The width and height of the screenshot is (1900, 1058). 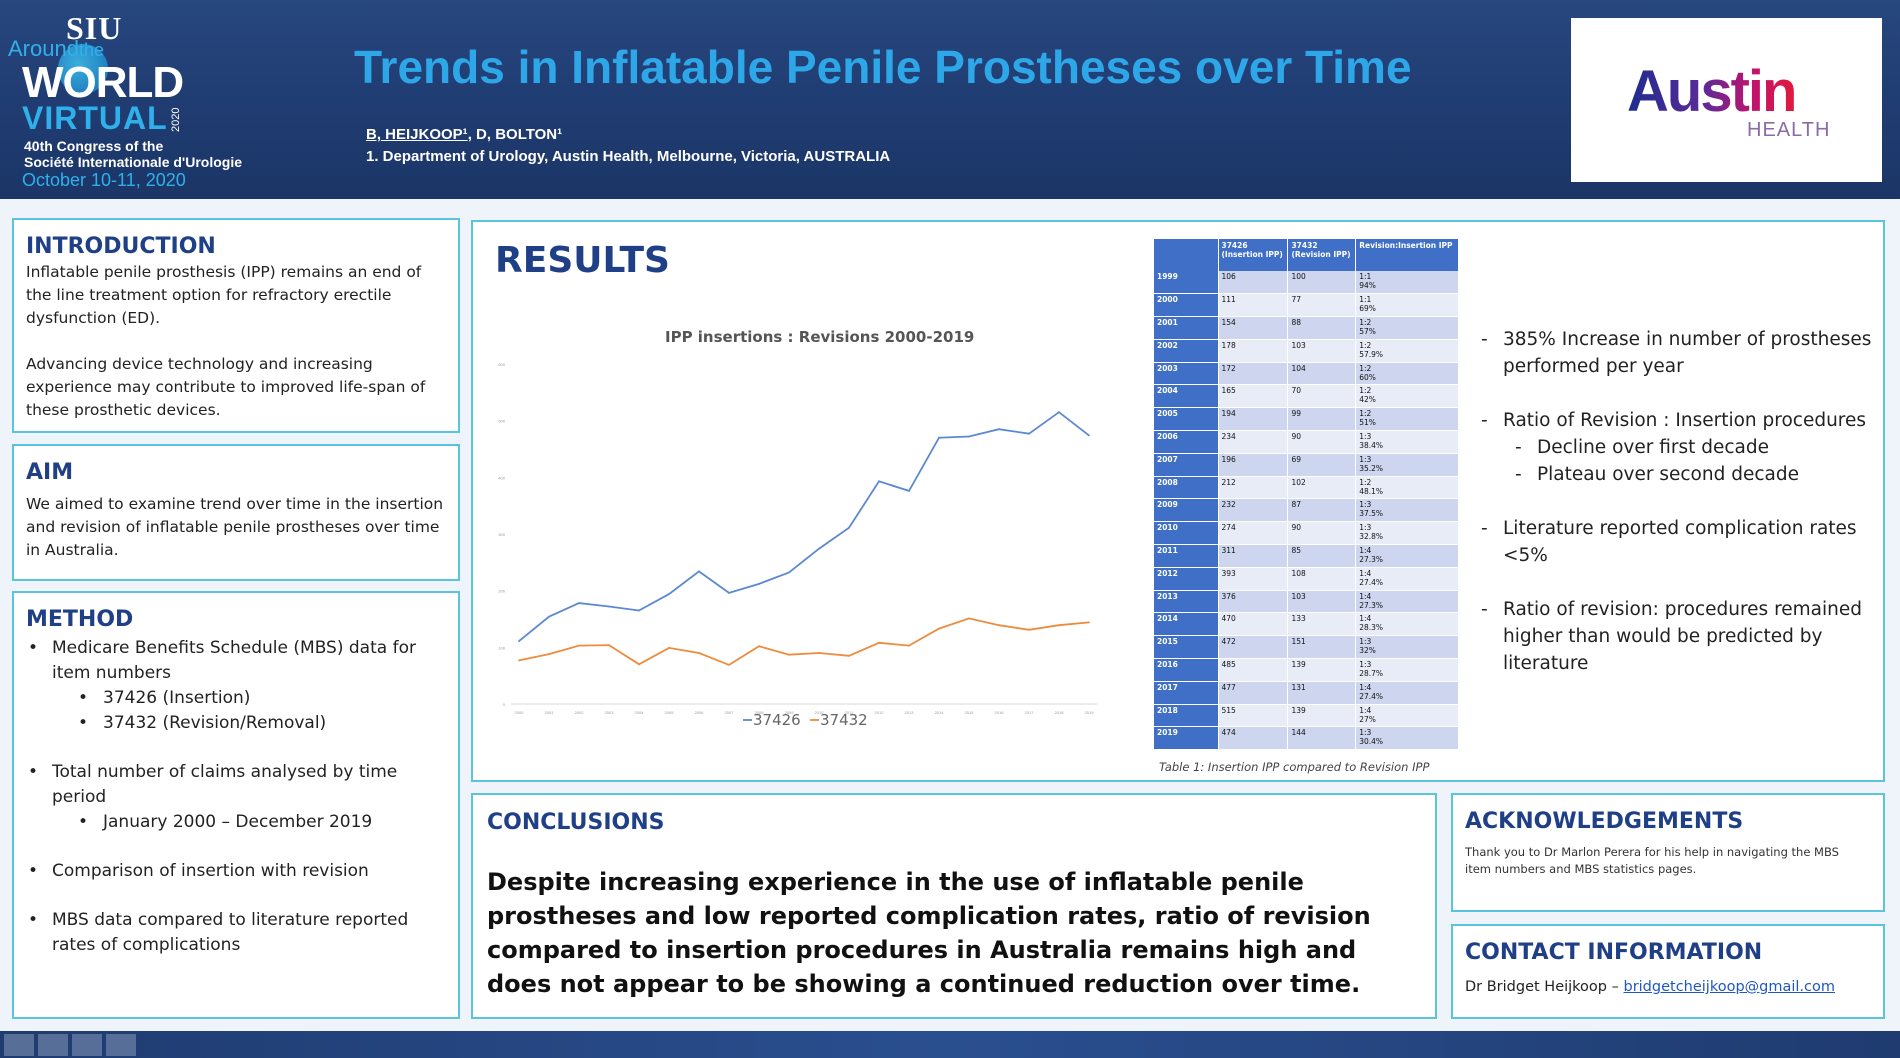 I want to click on acknowledgements-heading: ACKNOWLEDGEMENTS, so click(x=1604, y=821).